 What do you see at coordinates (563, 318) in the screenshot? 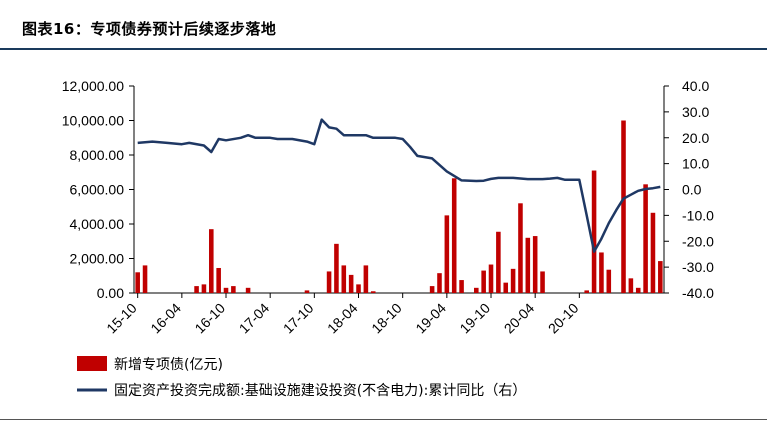
I see `x-tick-label: 20-10` at bounding box center [563, 318].